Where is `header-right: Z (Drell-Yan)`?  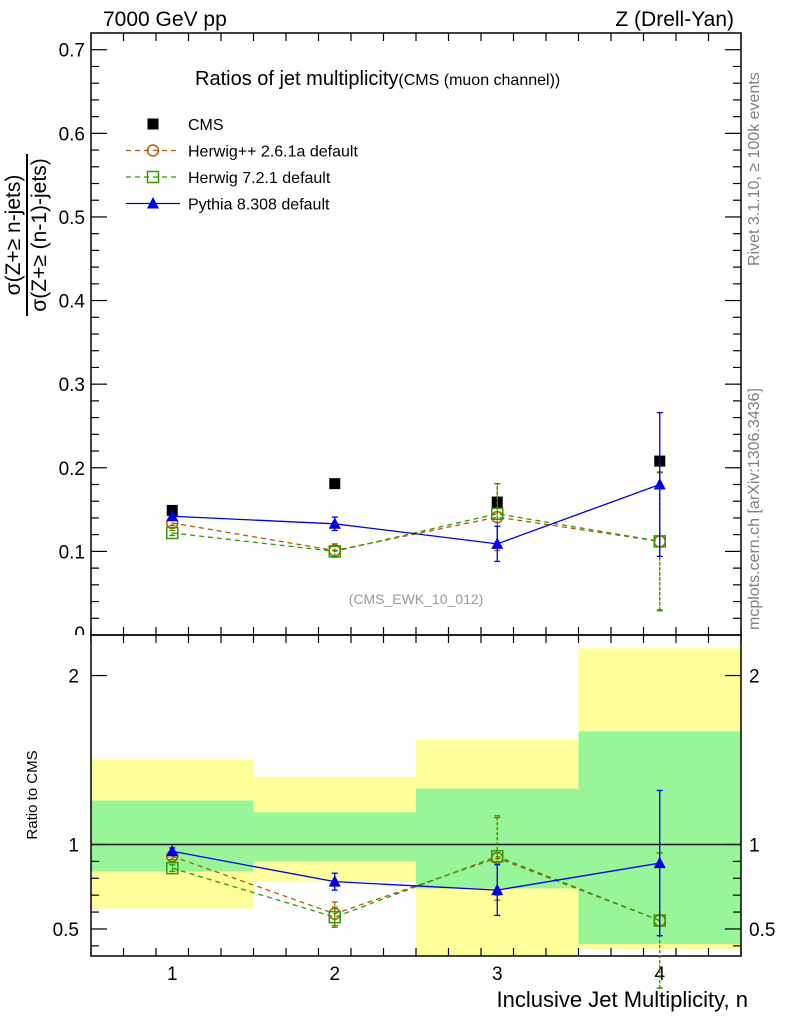 header-right: Z (Drell-Yan) is located at coordinates (674, 19).